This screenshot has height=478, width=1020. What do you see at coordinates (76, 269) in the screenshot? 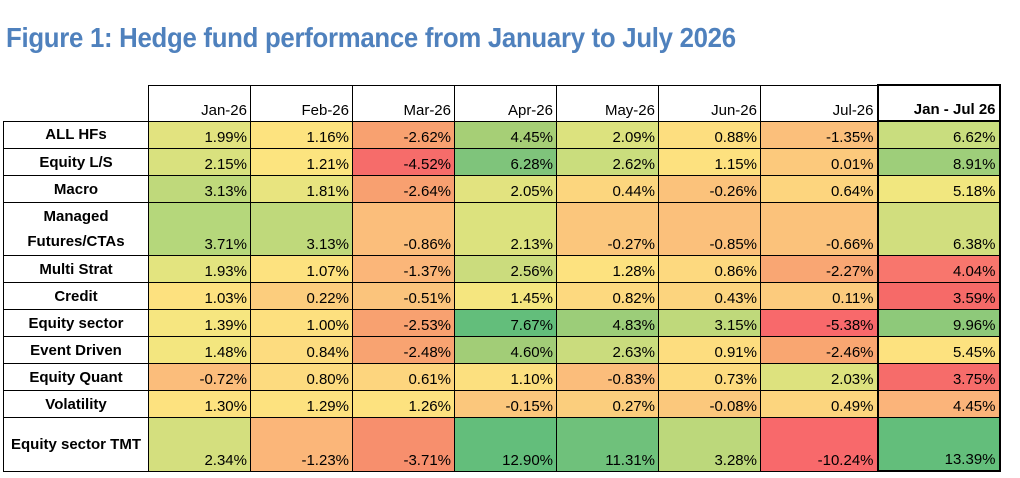
I see `row-label: Multi Strat` at bounding box center [76, 269].